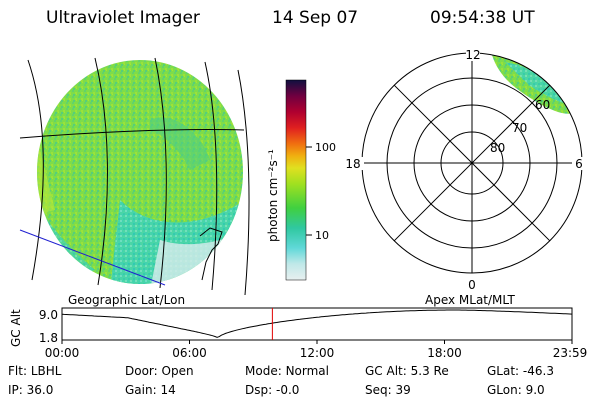 This screenshot has width=600, height=400. Describe the element at coordinates (159, 371) in the screenshot. I see `door-info: Door: Open` at that location.